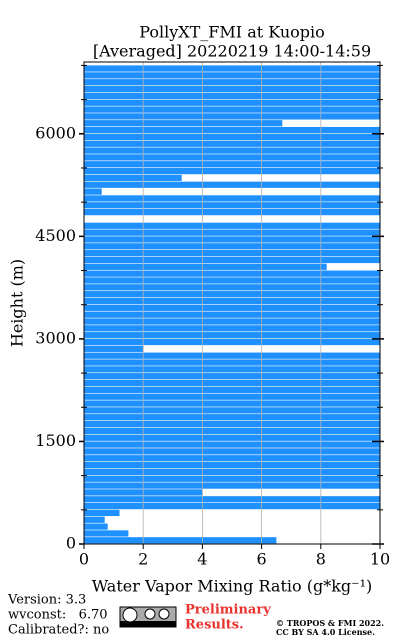  Describe the element at coordinates (143, 559) in the screenshot. I see `x-tick-label: 2` at that location.